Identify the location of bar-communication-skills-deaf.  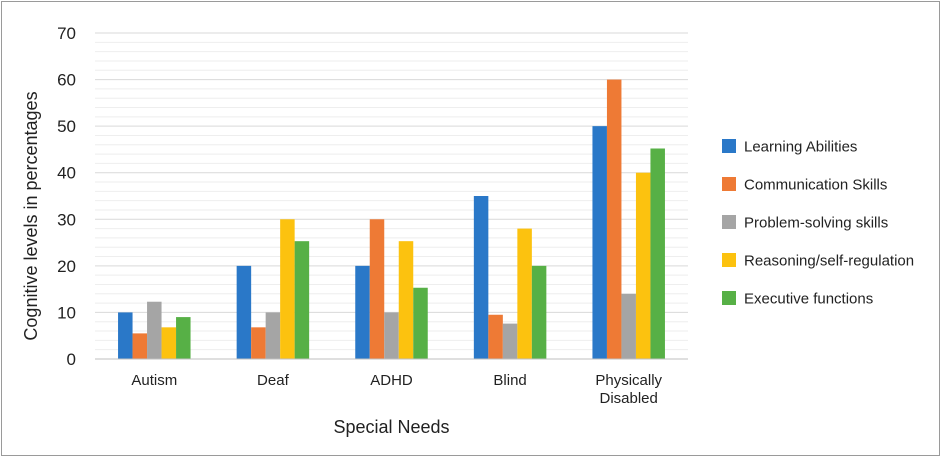
(258, 343).